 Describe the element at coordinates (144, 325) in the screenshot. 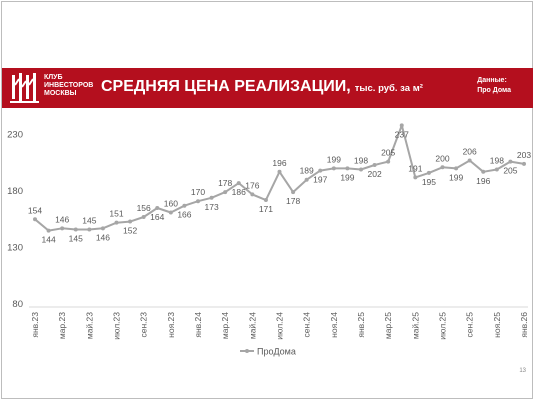

I see `x-tick-label: сен.23` at that location.